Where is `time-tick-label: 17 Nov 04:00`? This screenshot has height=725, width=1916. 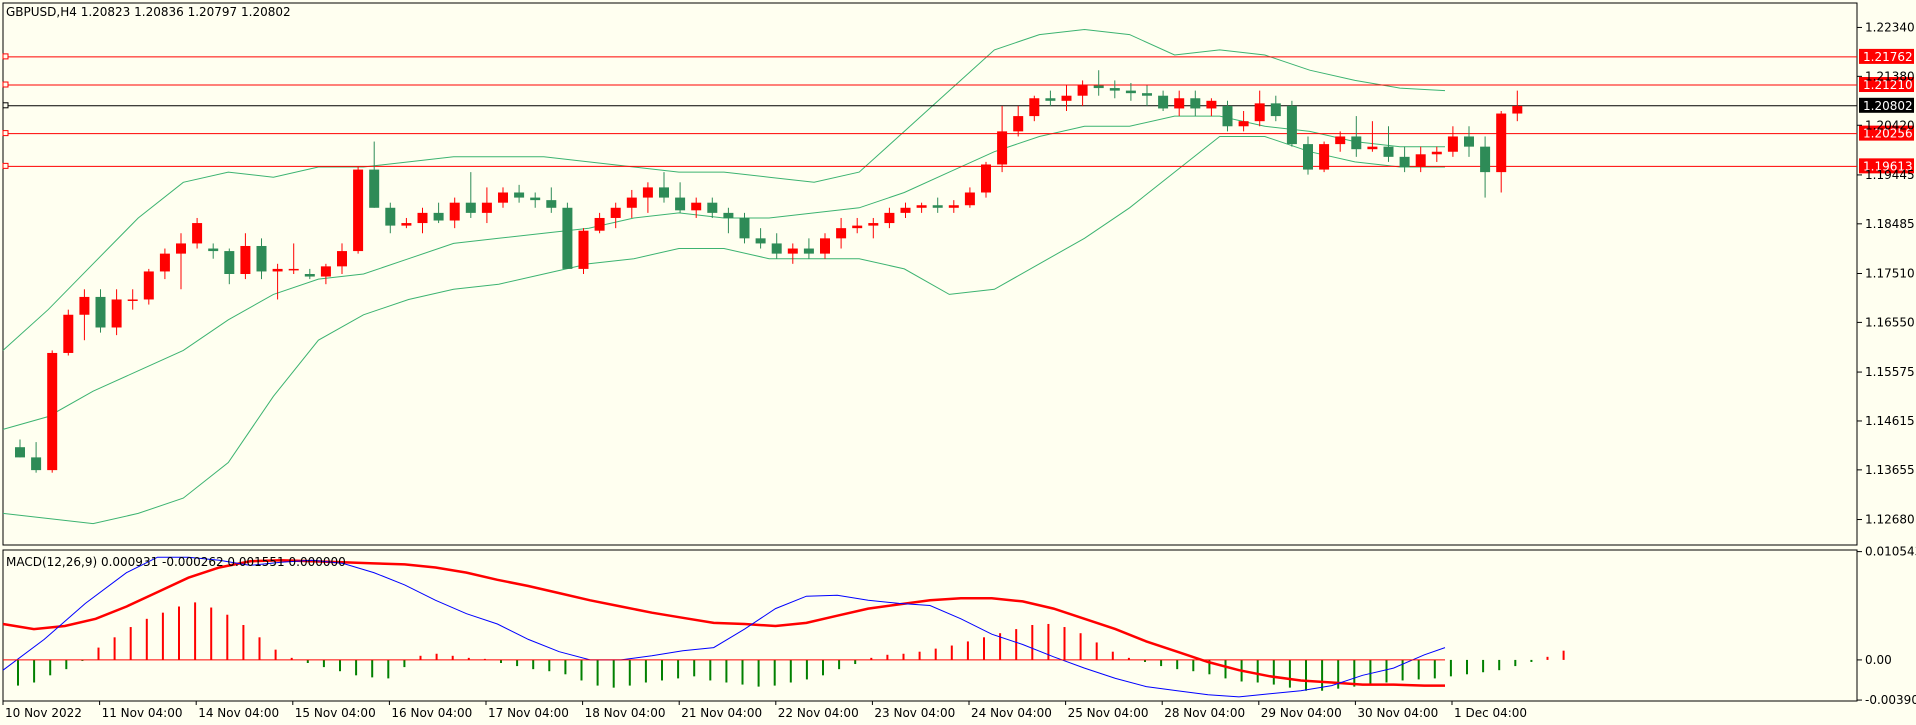
time-tick-label: 17 Nov 04:00 is located at coordinates (528, 713).